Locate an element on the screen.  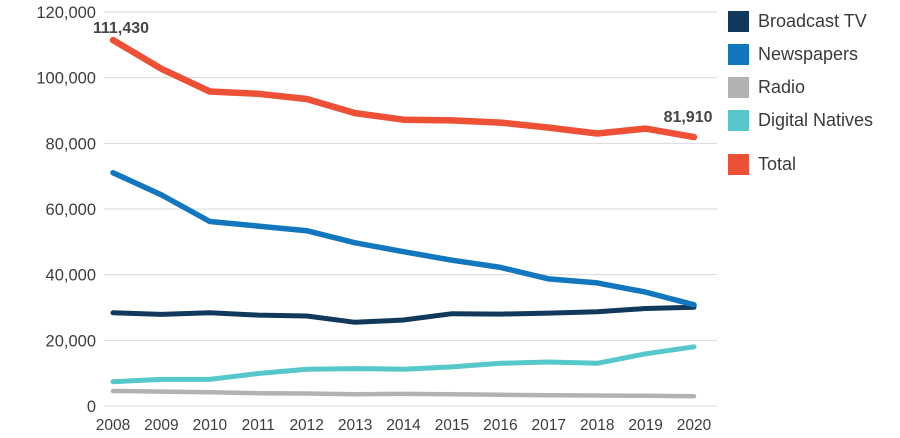
x-axis-tick-label-2009: 2009 is located at coordinates (161, 425).